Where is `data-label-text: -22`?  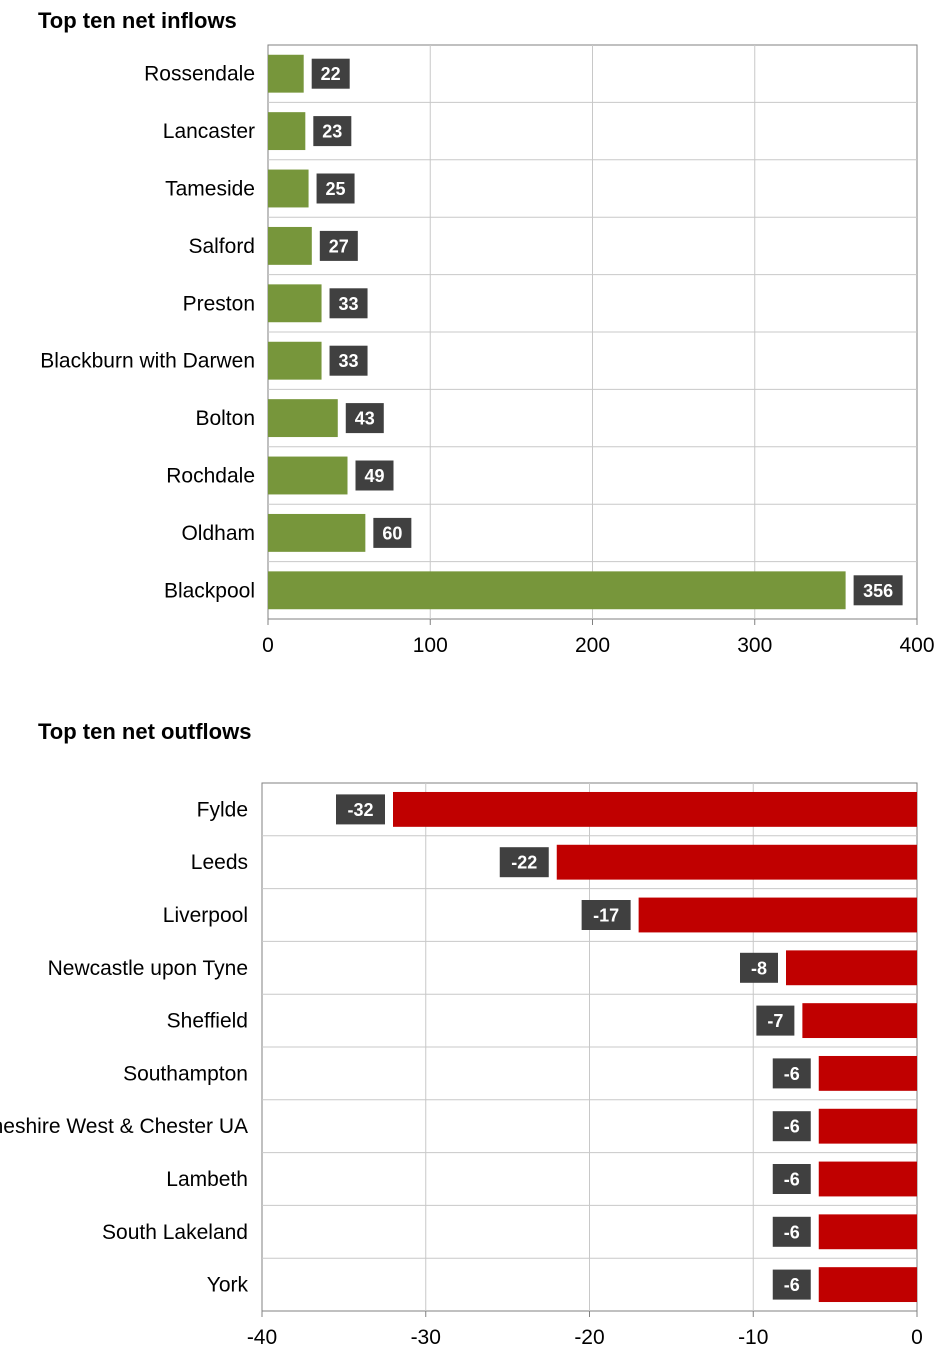
data-label-text: -22 is located at coordinates (524, 863).